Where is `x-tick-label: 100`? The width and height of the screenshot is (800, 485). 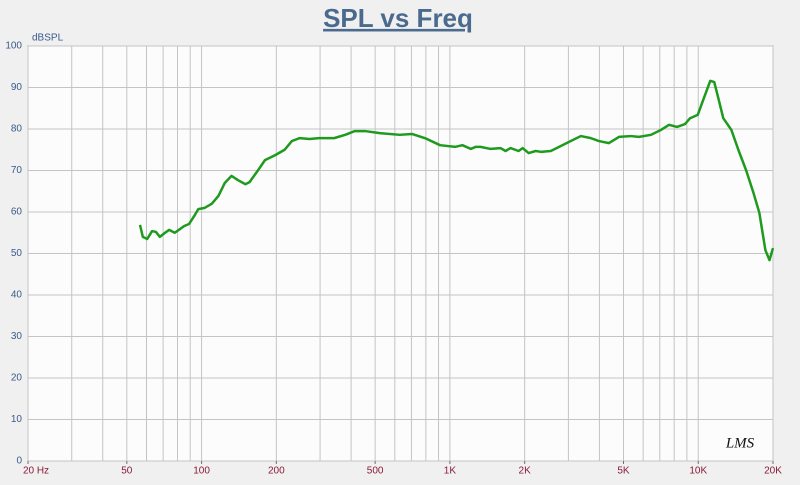
x-tick-label: 100 is located at coordinates (201, 471).